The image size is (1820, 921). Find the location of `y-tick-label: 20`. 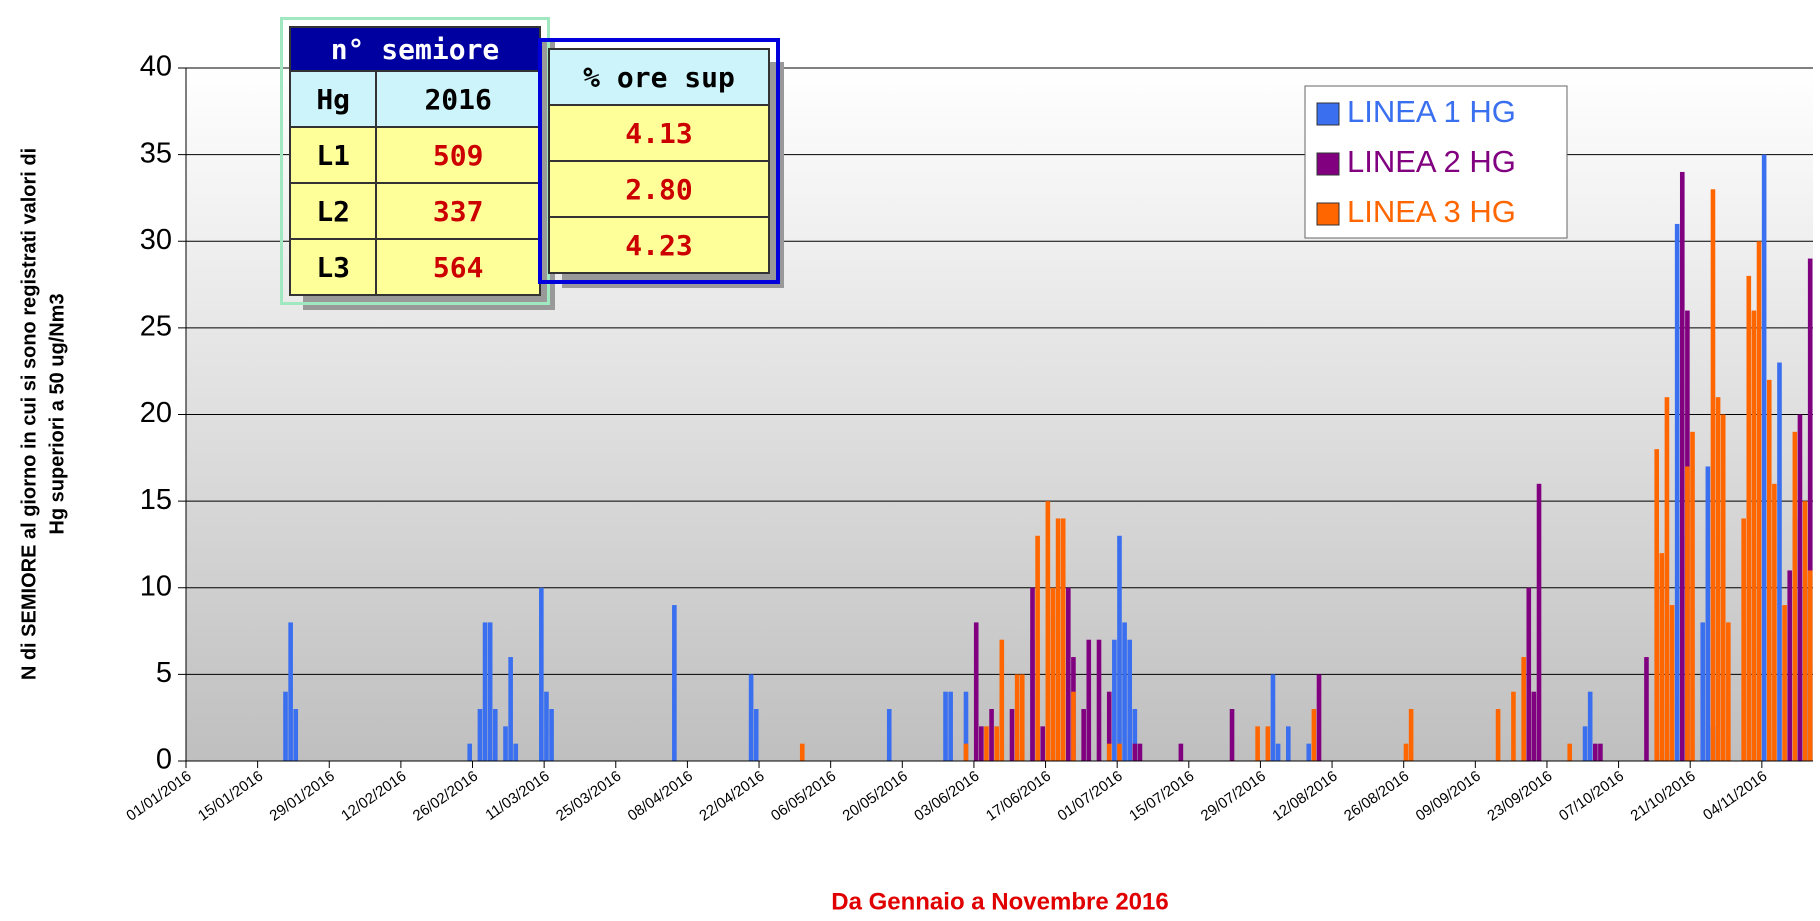

y-tick-label: 20 is located at coordinates (156, 413).